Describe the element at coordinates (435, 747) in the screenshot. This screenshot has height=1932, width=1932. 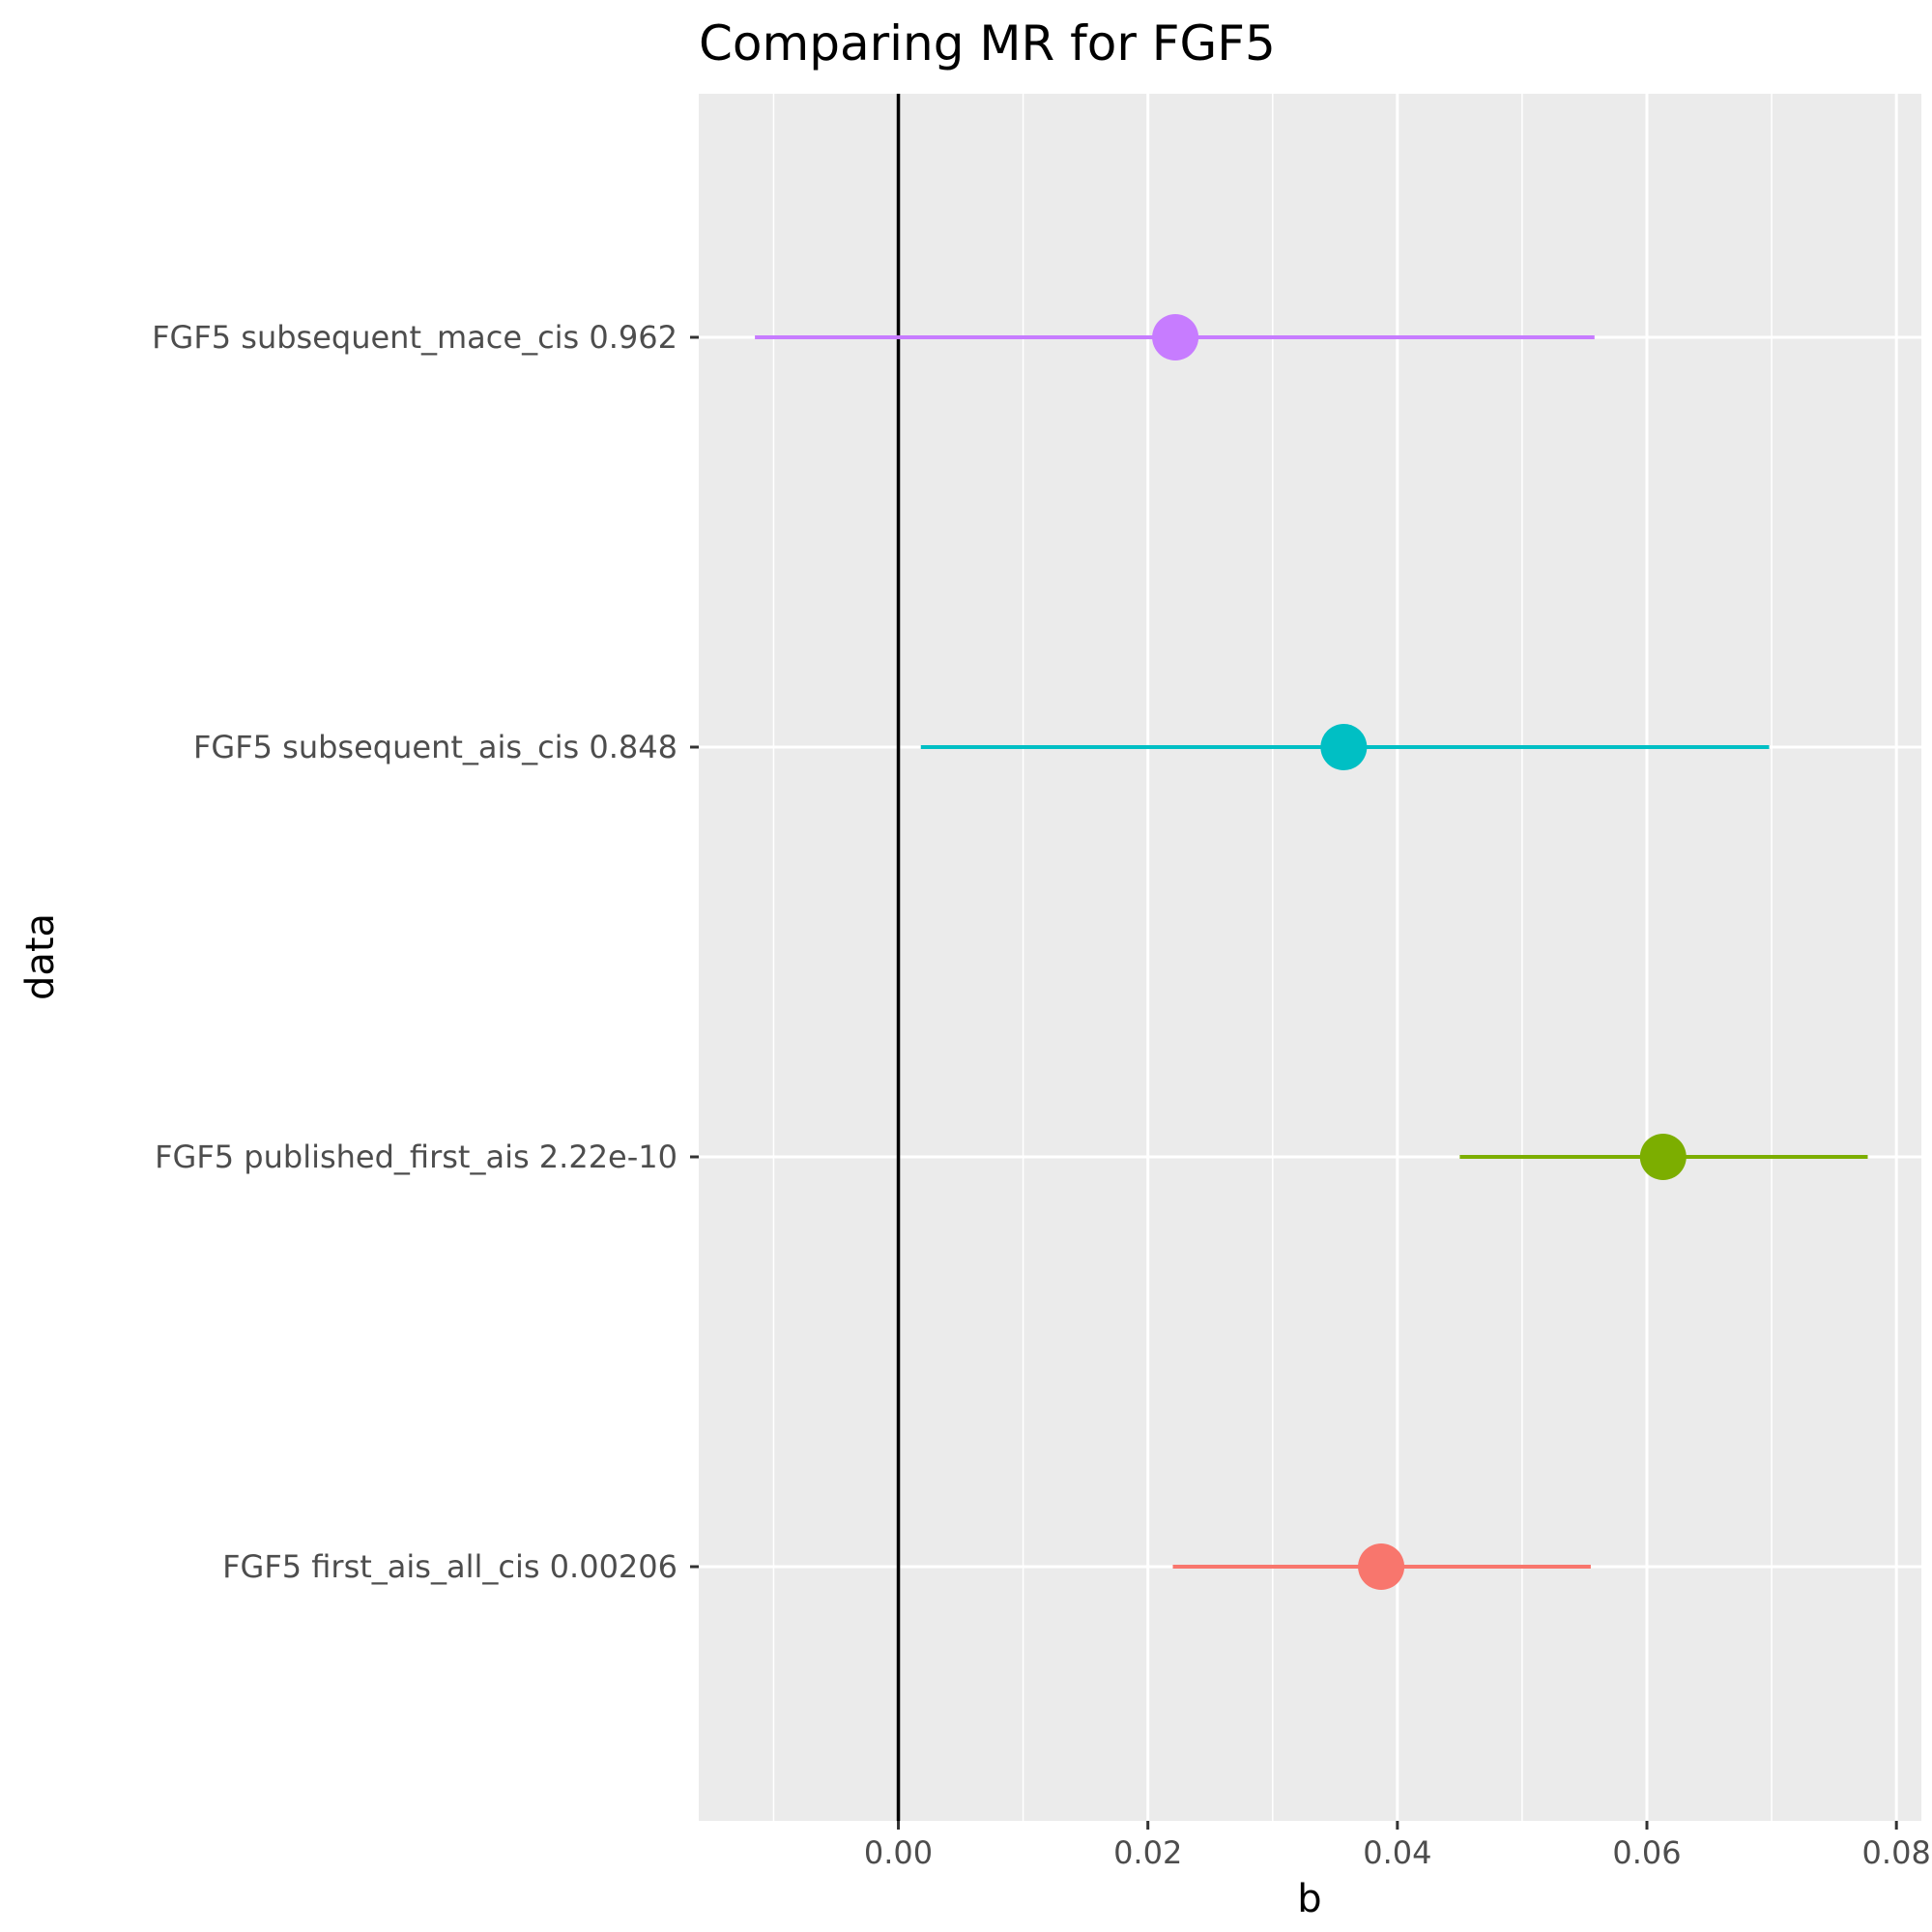
I see `y-tick-label: FGF5 subsequent_ais_cis 0.848` at that location.